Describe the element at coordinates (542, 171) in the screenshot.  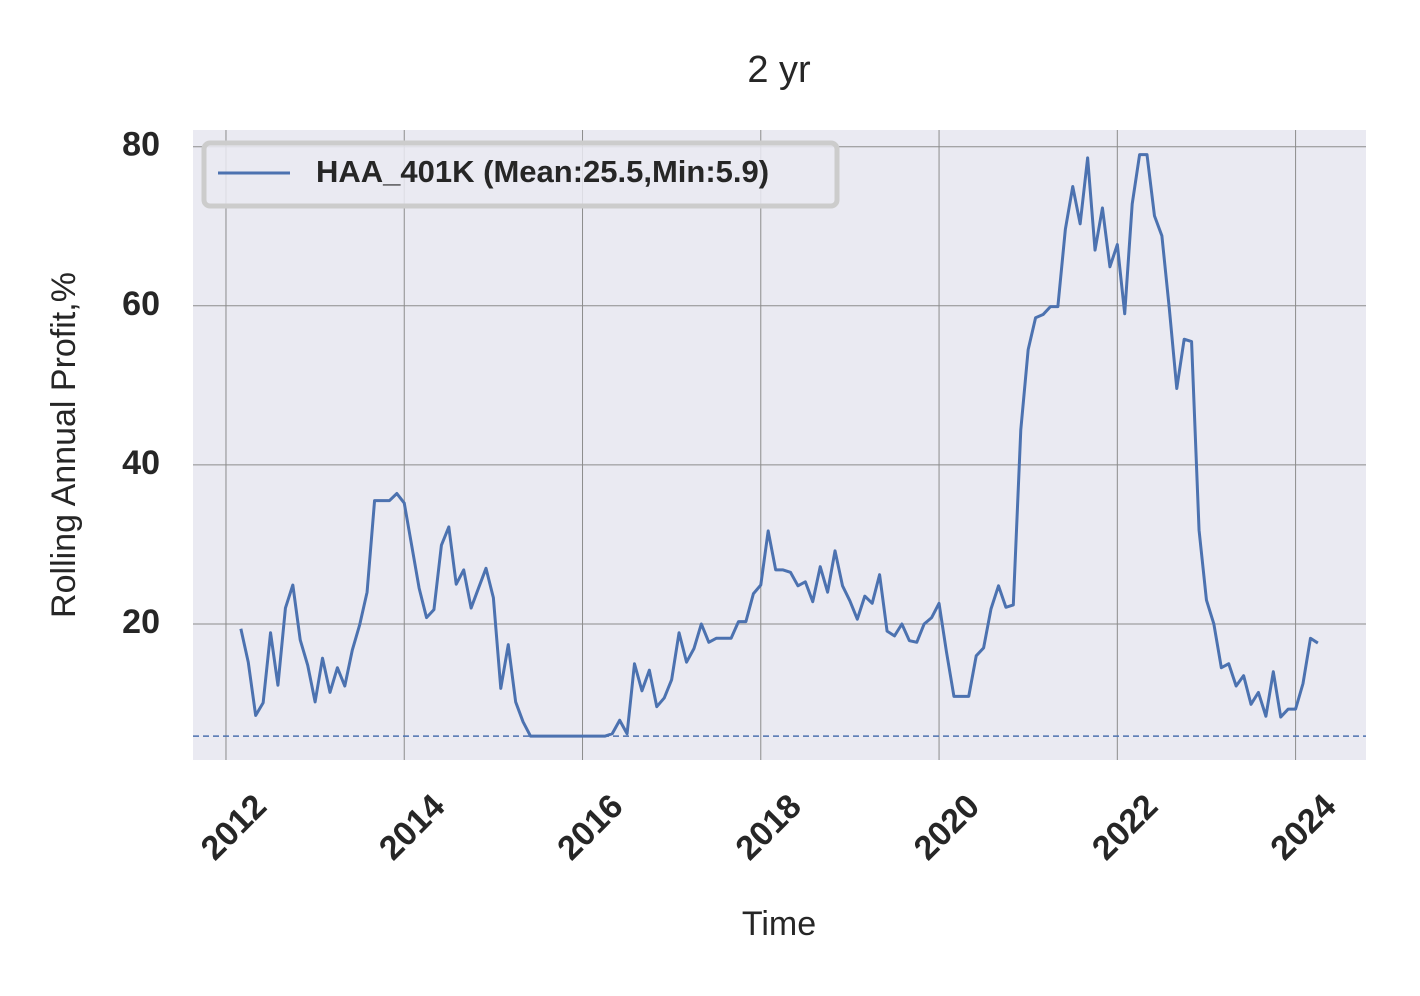
I see `legend-label: HAA_401K (Mean:25.5,Min:5.9)` at that location.